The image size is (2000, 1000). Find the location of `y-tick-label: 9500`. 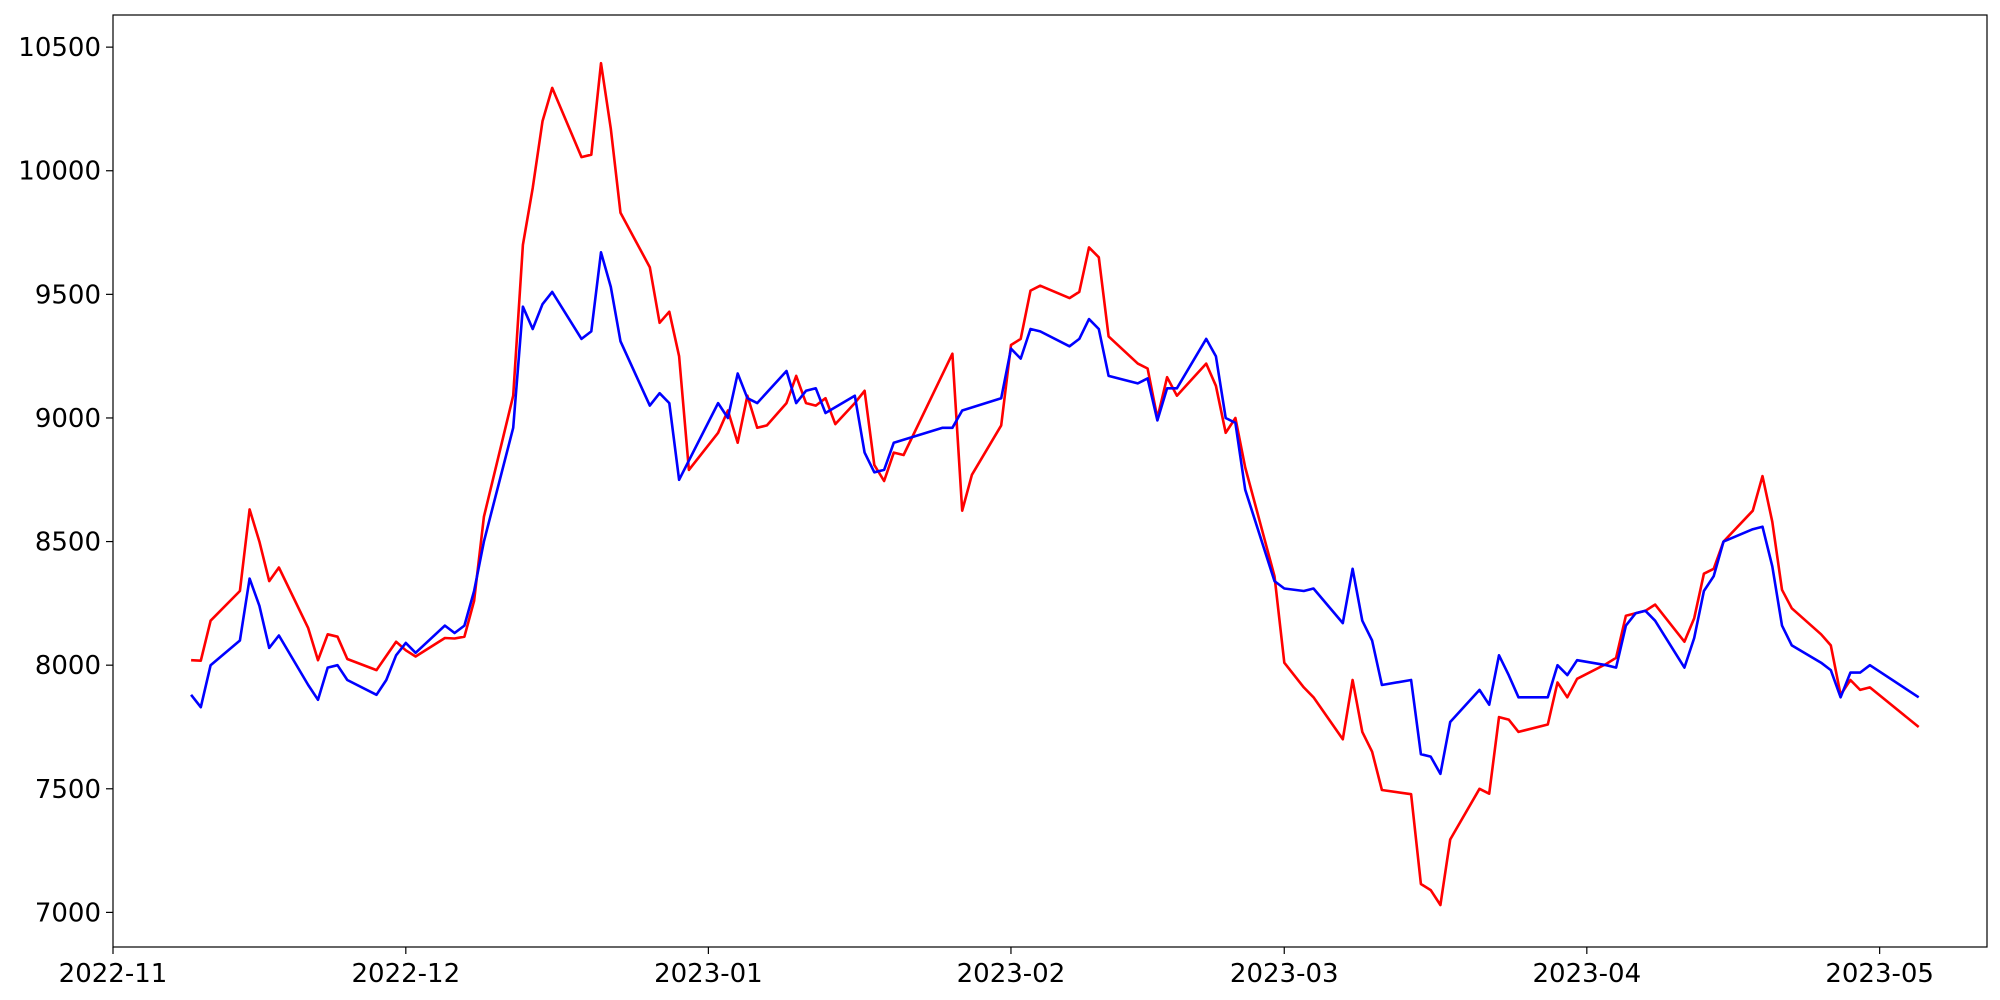

y-tick-label: 9500 is located at coordinates (68, 295).